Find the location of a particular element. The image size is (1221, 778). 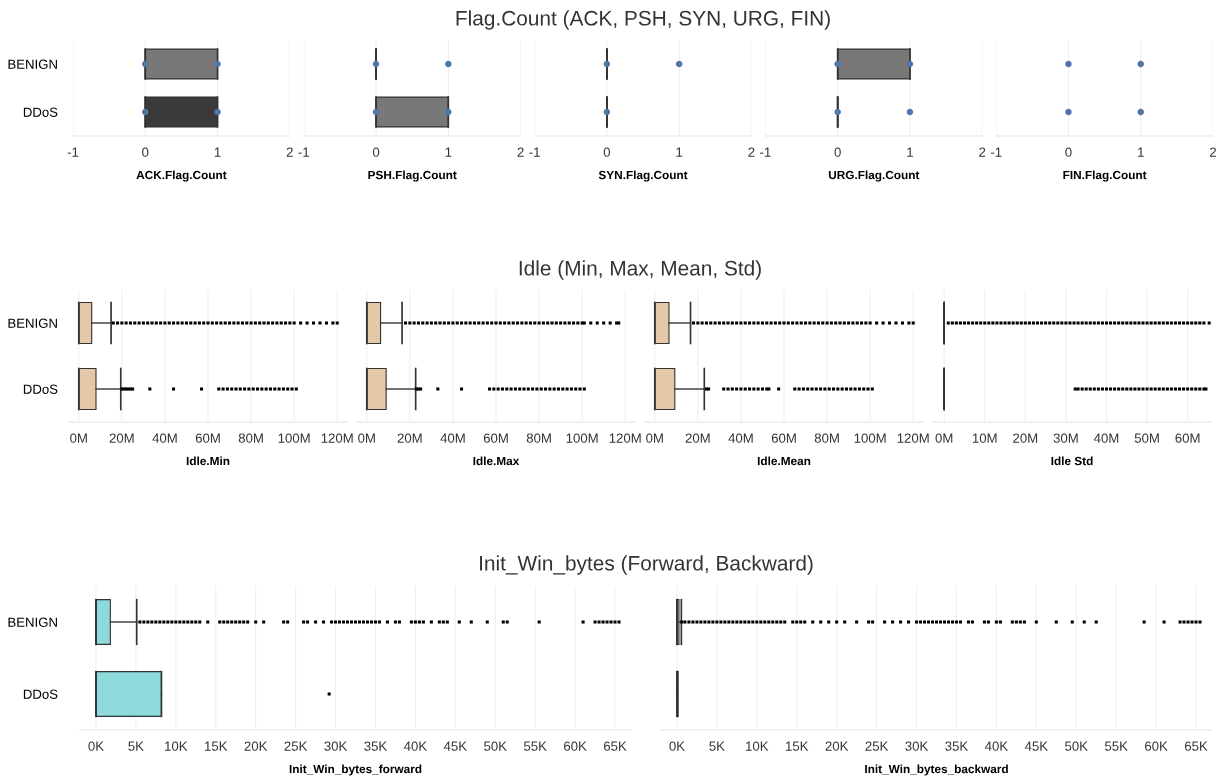

x-axis-title: ACK.Flag.Count is located at coordinates (181, 176).